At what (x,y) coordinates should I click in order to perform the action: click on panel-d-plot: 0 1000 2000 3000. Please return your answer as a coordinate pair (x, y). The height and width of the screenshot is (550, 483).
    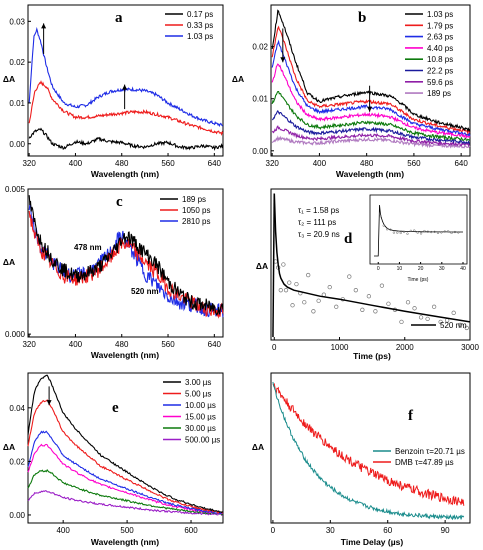
    Looking at the image, I should click on (375, 272).